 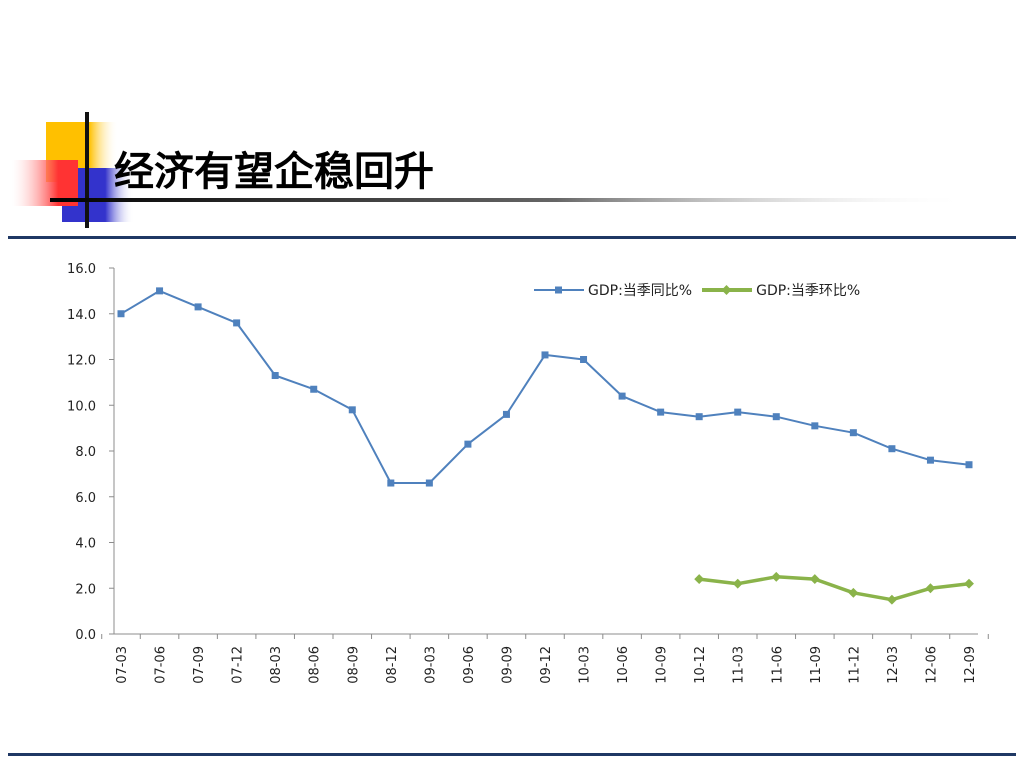 I want to click on y-tick-label: 6.0, so click(x=85, y=498).